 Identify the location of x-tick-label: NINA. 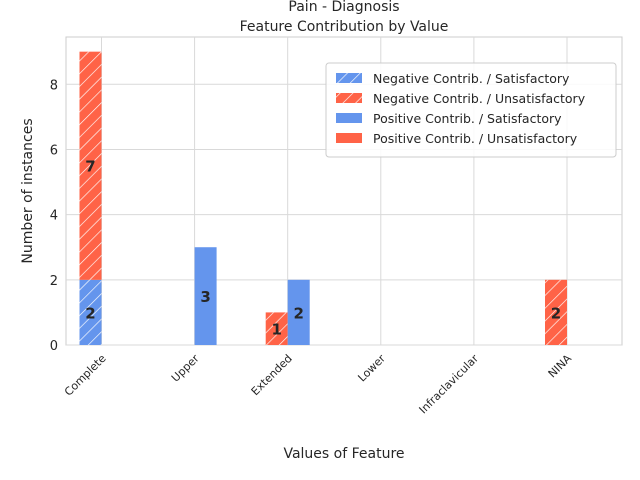
(560, 366).